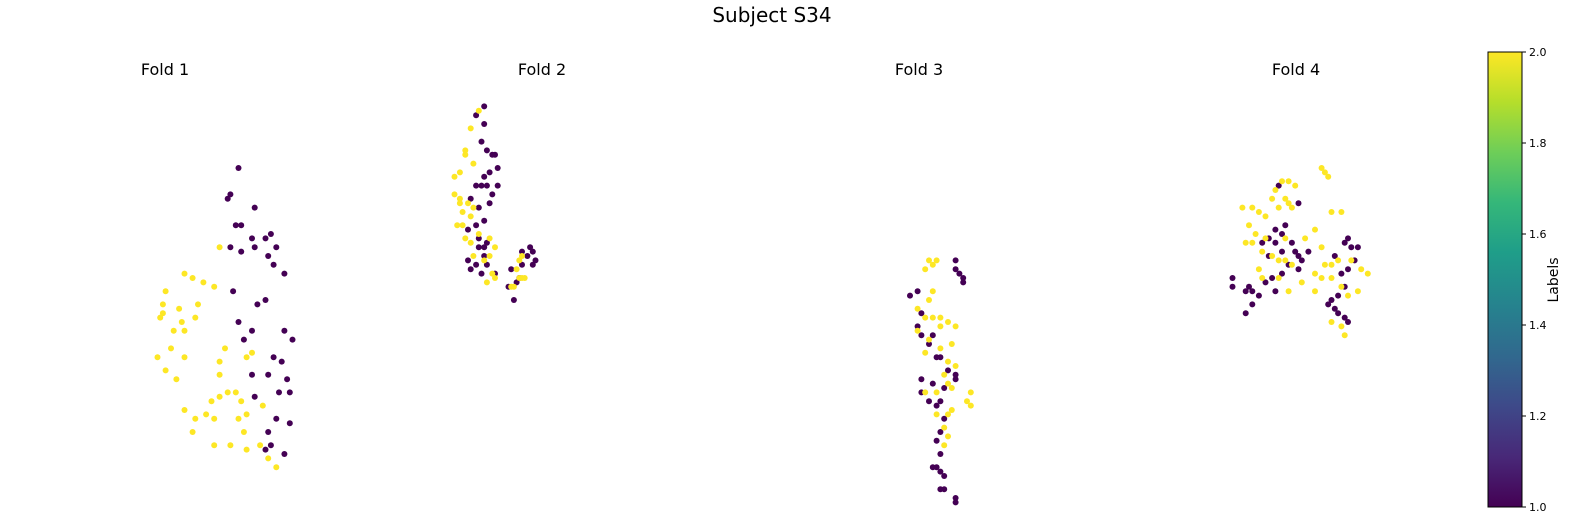 The image size is (1593, 527). I want to click on panel-fold-4: Fold 4, so click(1300, 199).